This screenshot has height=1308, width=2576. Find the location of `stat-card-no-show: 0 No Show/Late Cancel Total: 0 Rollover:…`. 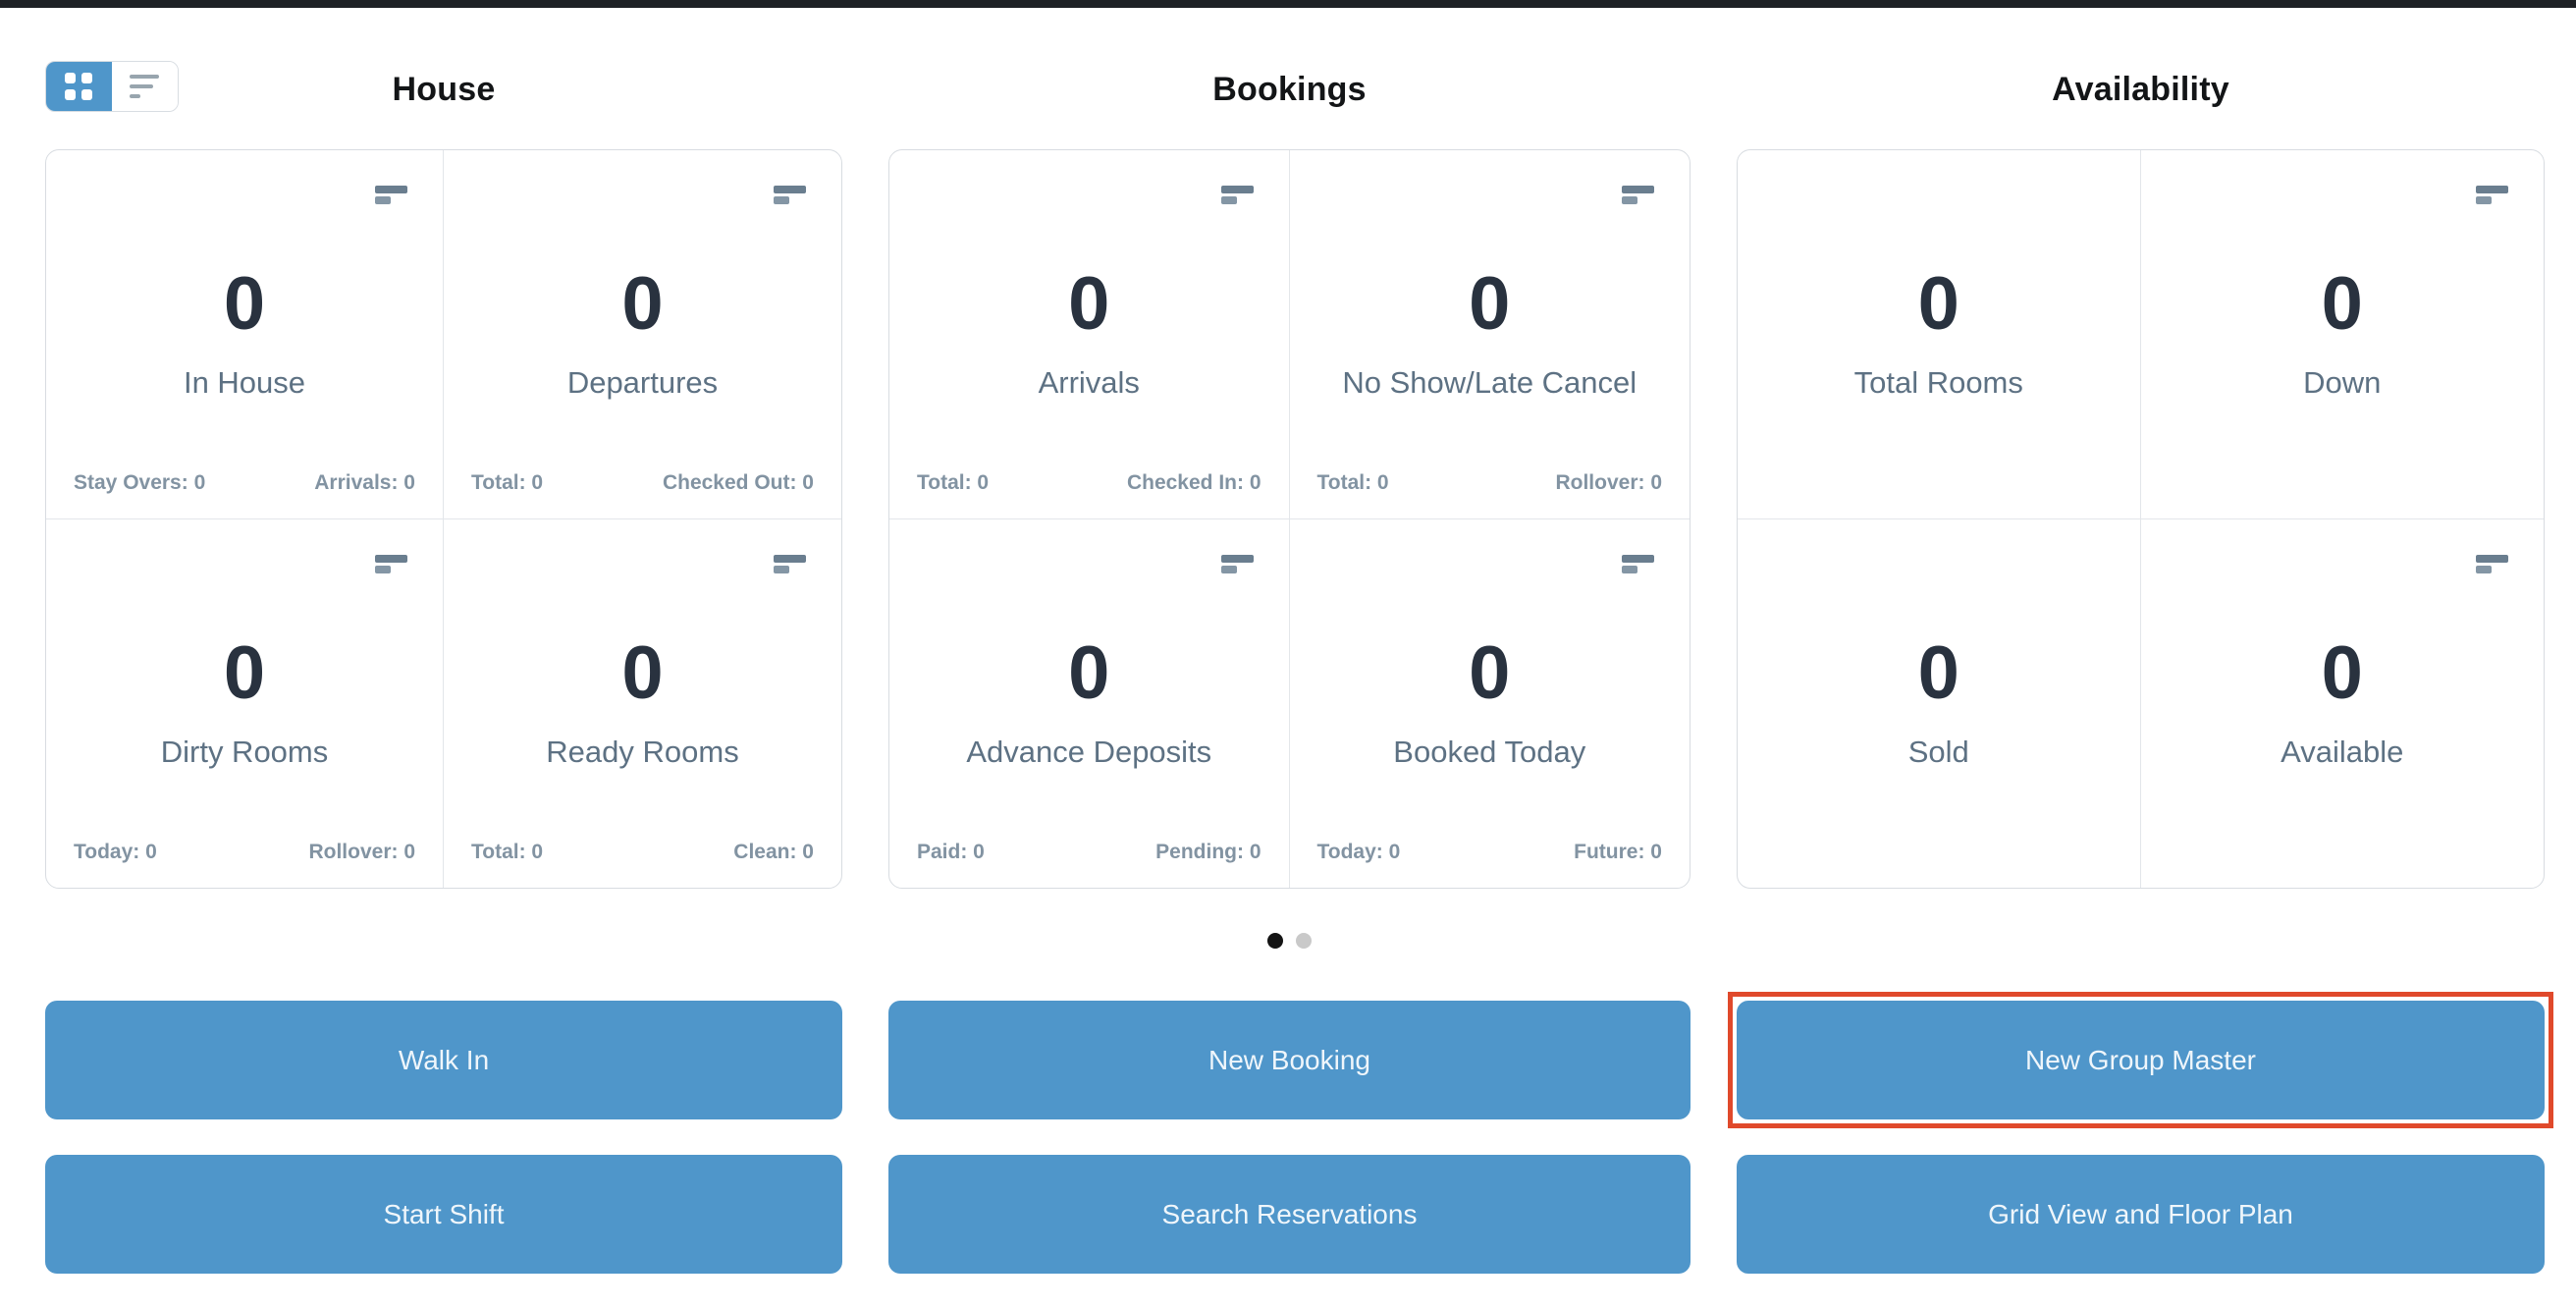

stat-card-no-show: 0 No Show/Late Cancel Total: 0 Rollover:… is located at coordinates (1489, 334).